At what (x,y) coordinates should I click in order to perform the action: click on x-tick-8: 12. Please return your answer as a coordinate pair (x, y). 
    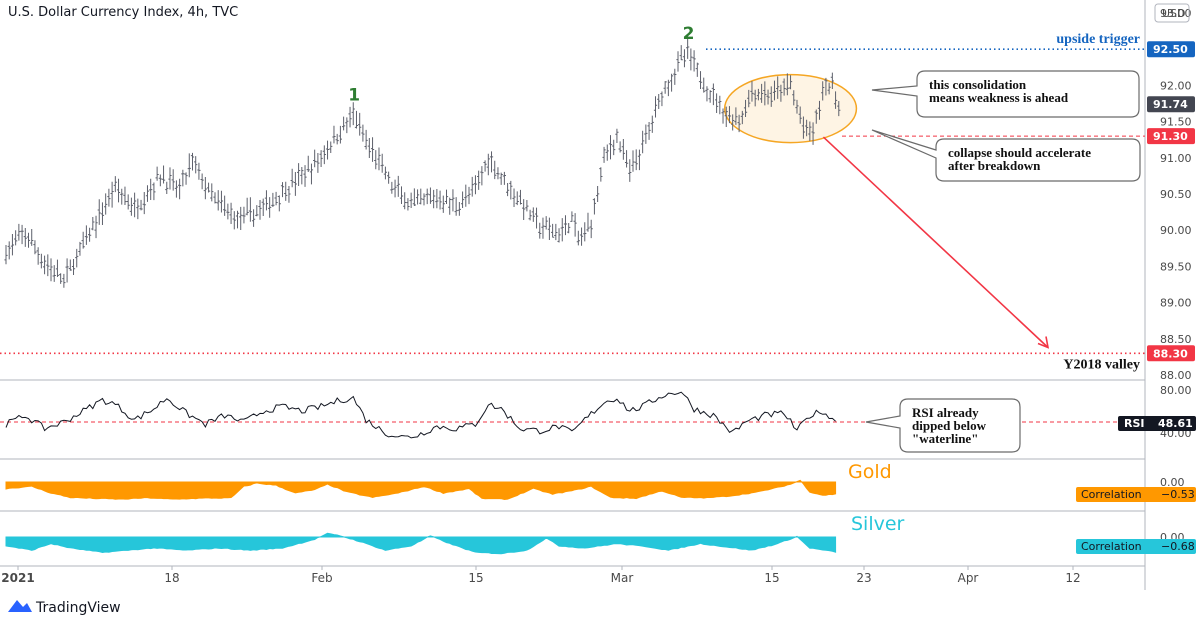
    Looking at the image, I should click on (1072, 578).